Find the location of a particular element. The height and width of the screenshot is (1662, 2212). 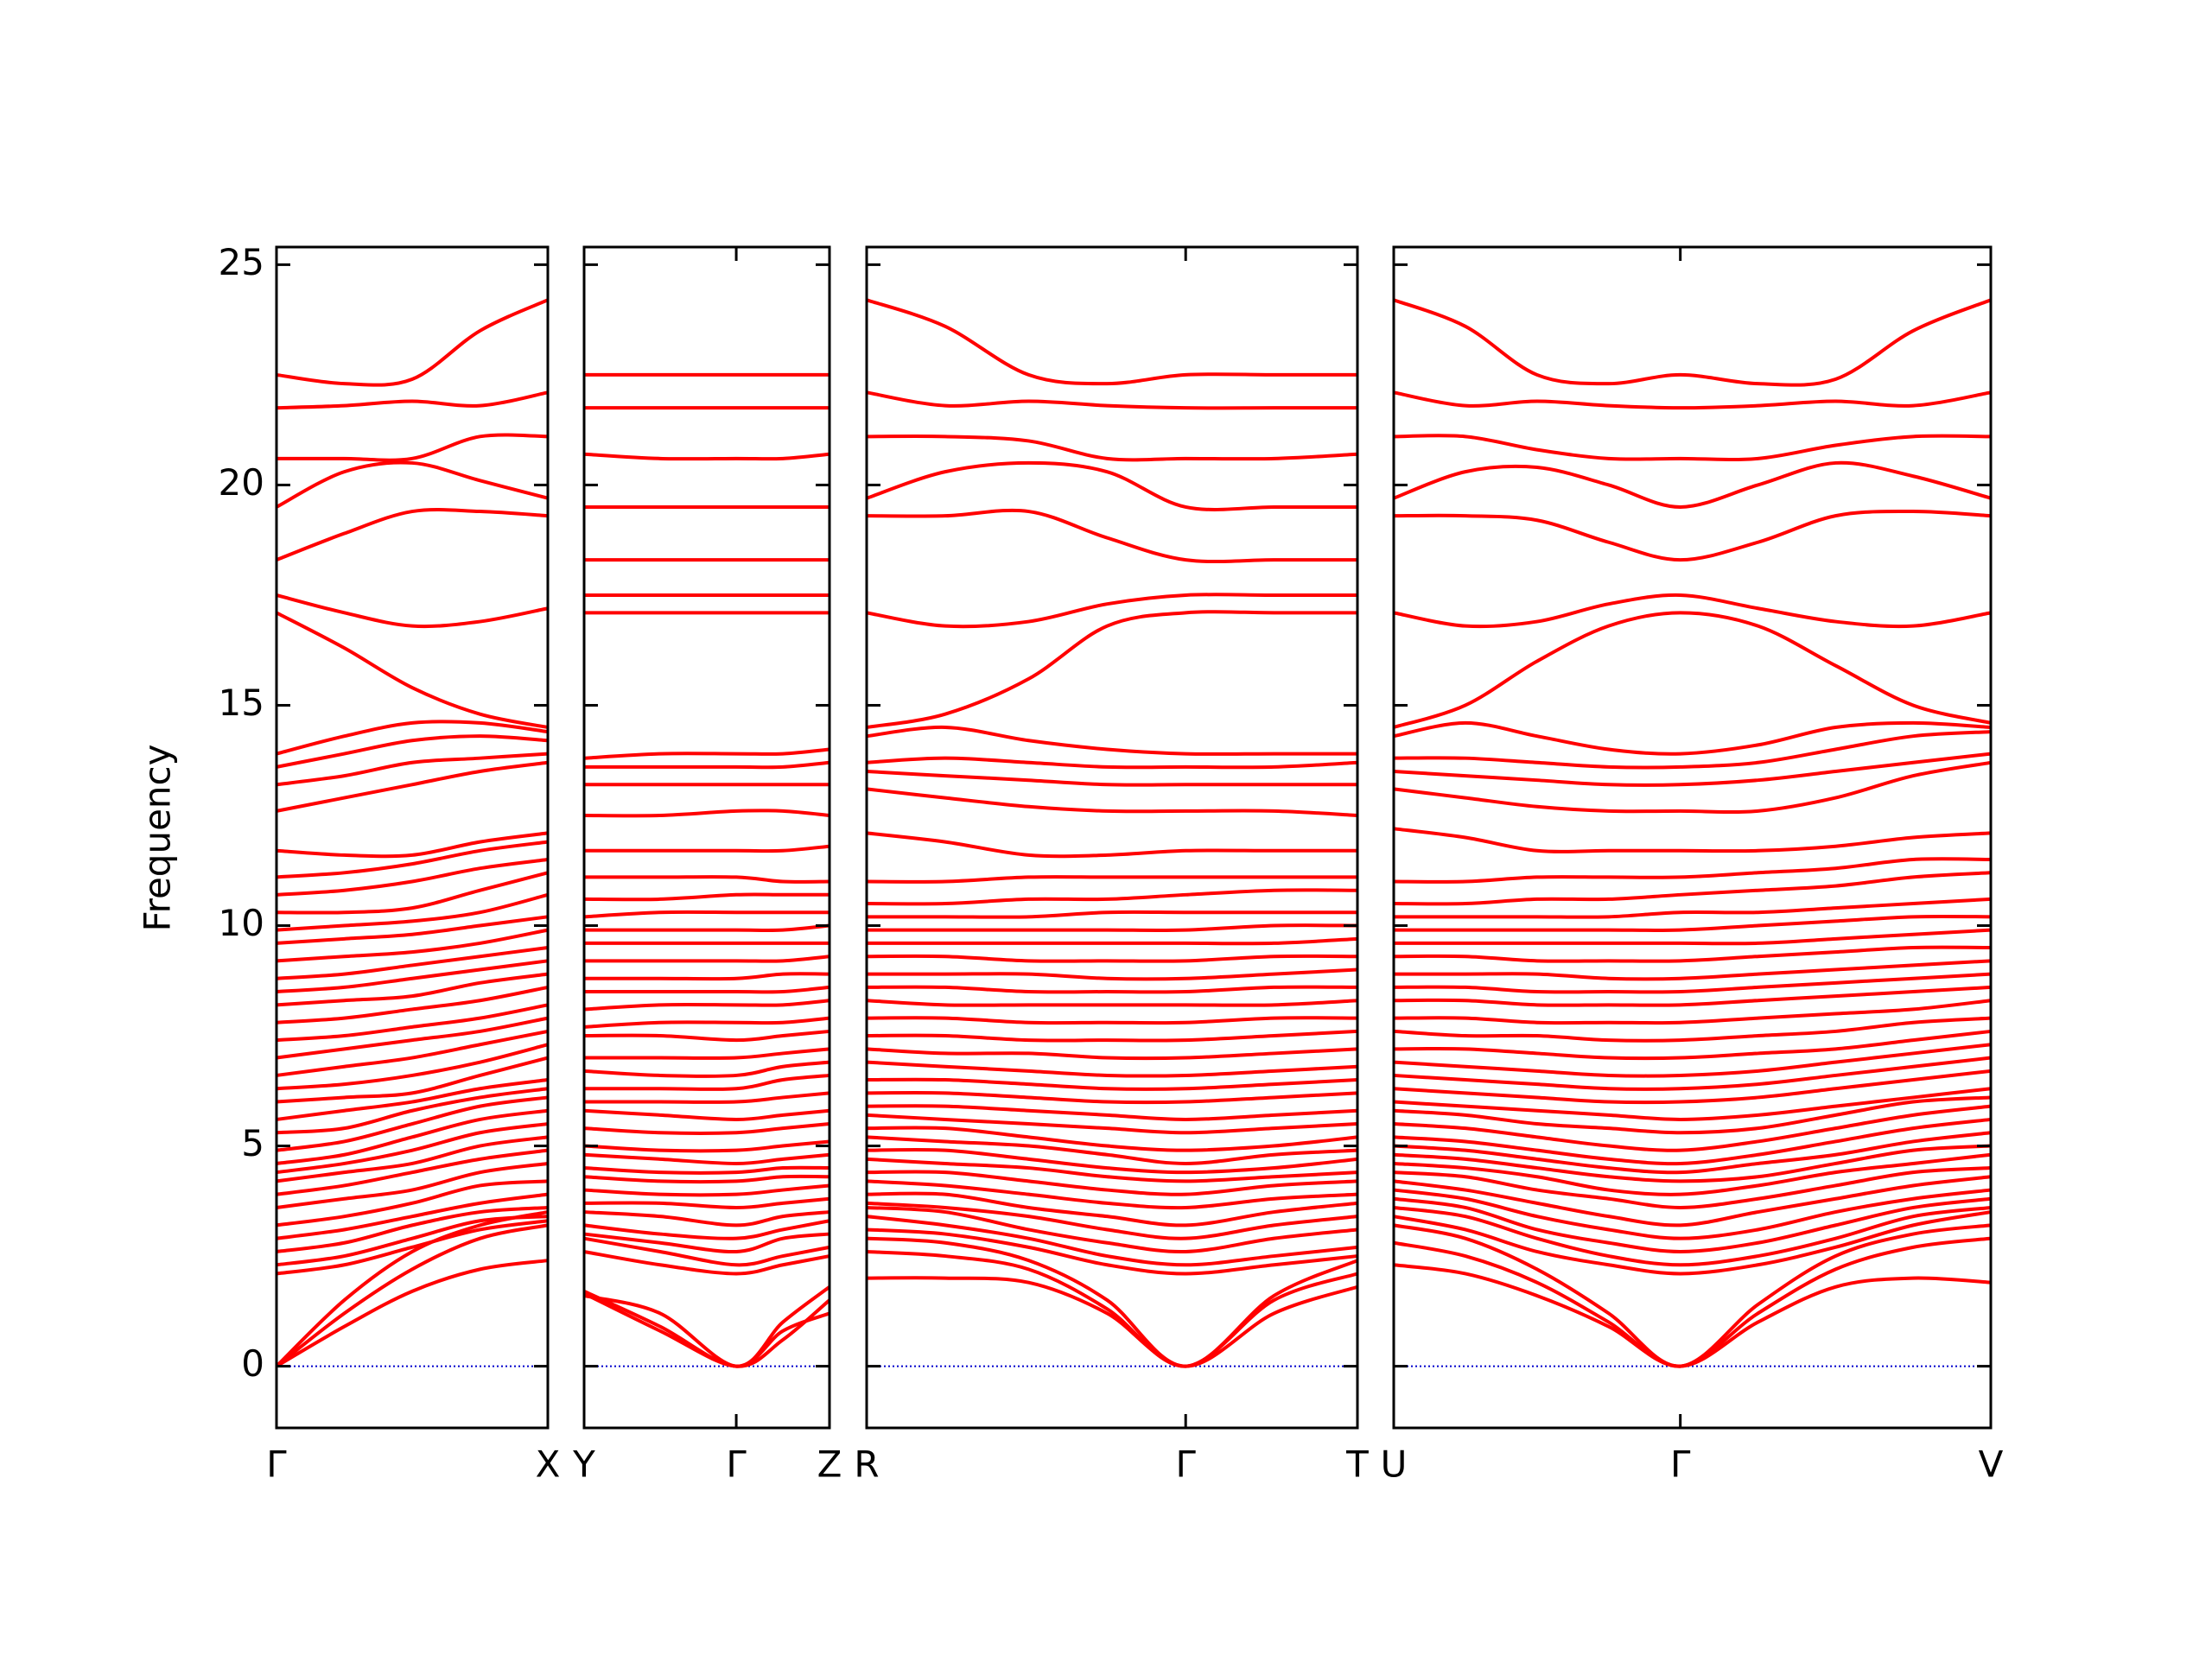

axes-frame is located at coordinates (706, 837).